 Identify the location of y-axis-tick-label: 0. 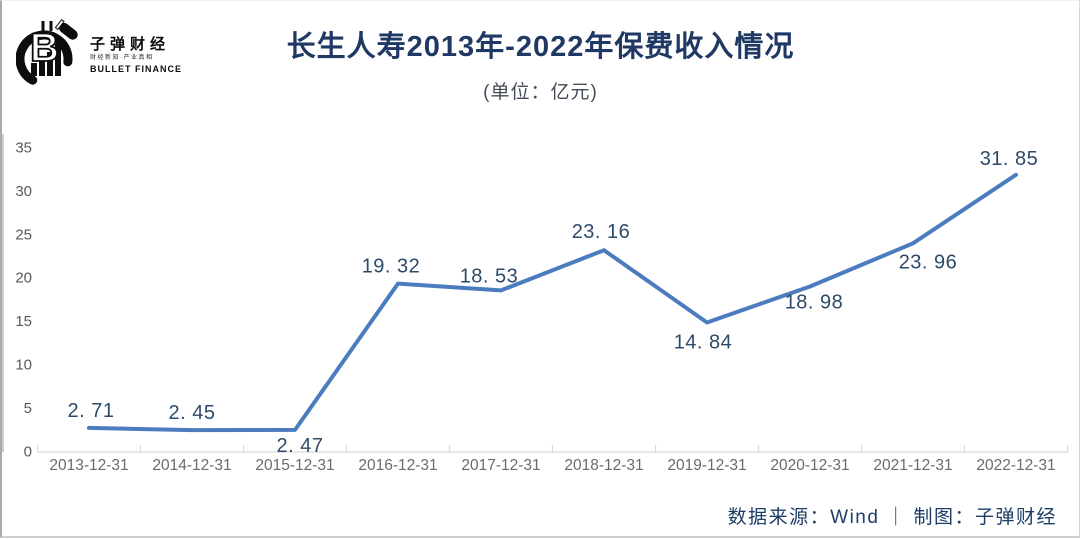
(28, 451).